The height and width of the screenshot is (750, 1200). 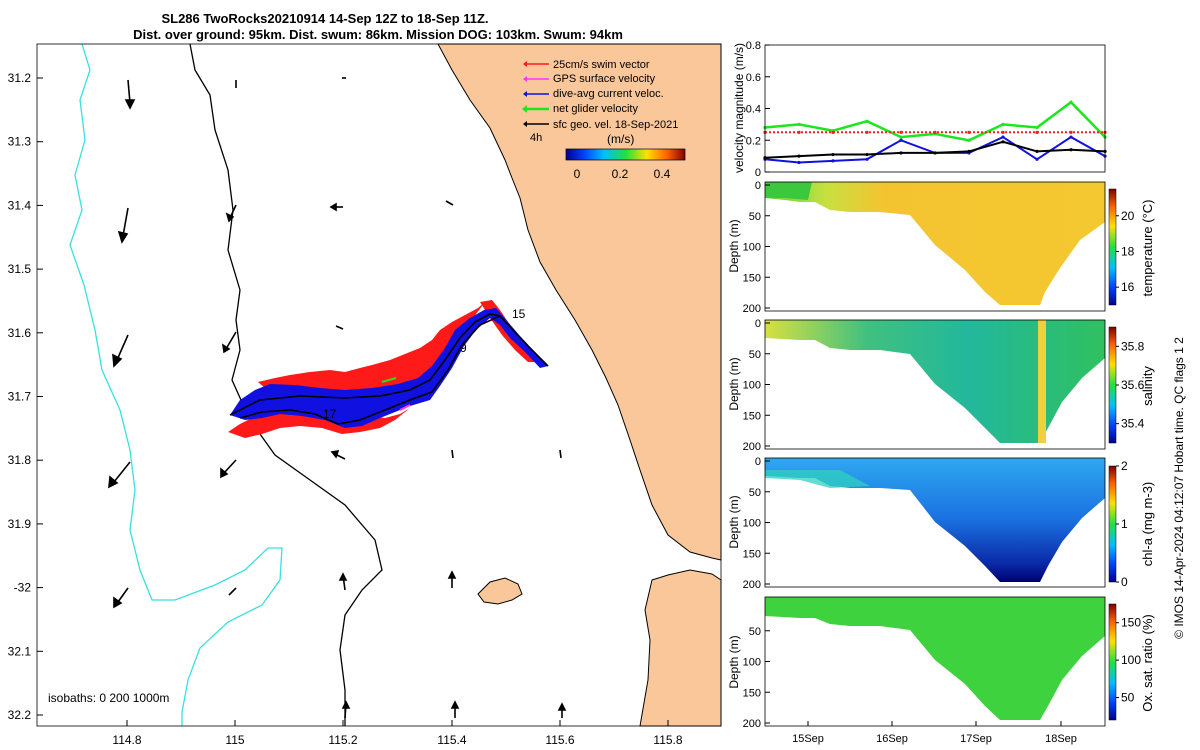 What do you see at coordinates (1131, 623) in the screenshot?
I see `colorbar-tick-label: 150` at bounding box center [1131, 623].